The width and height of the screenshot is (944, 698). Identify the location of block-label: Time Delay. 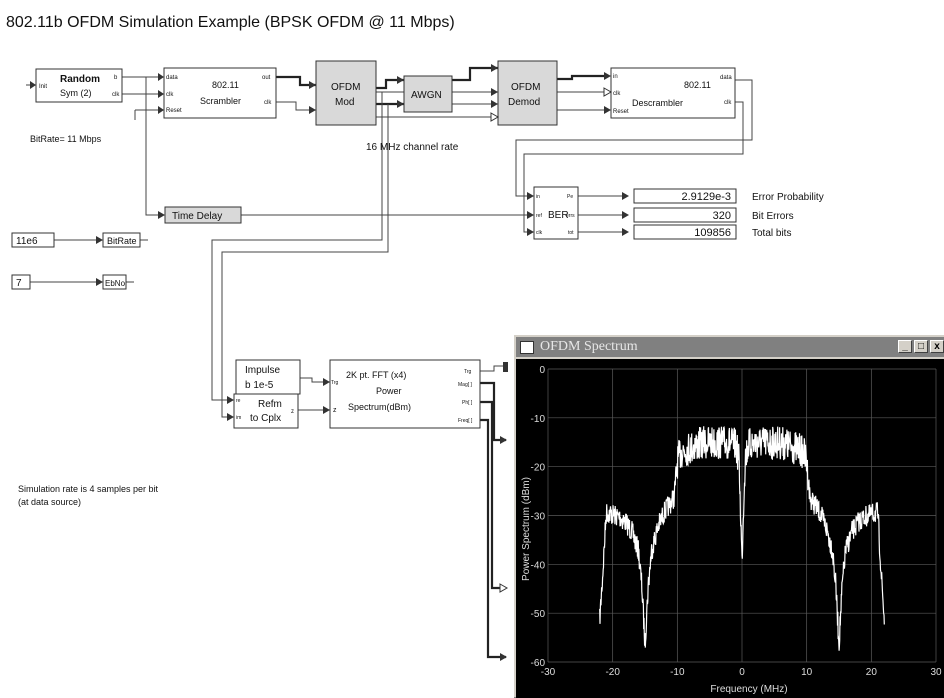
(197, 216).